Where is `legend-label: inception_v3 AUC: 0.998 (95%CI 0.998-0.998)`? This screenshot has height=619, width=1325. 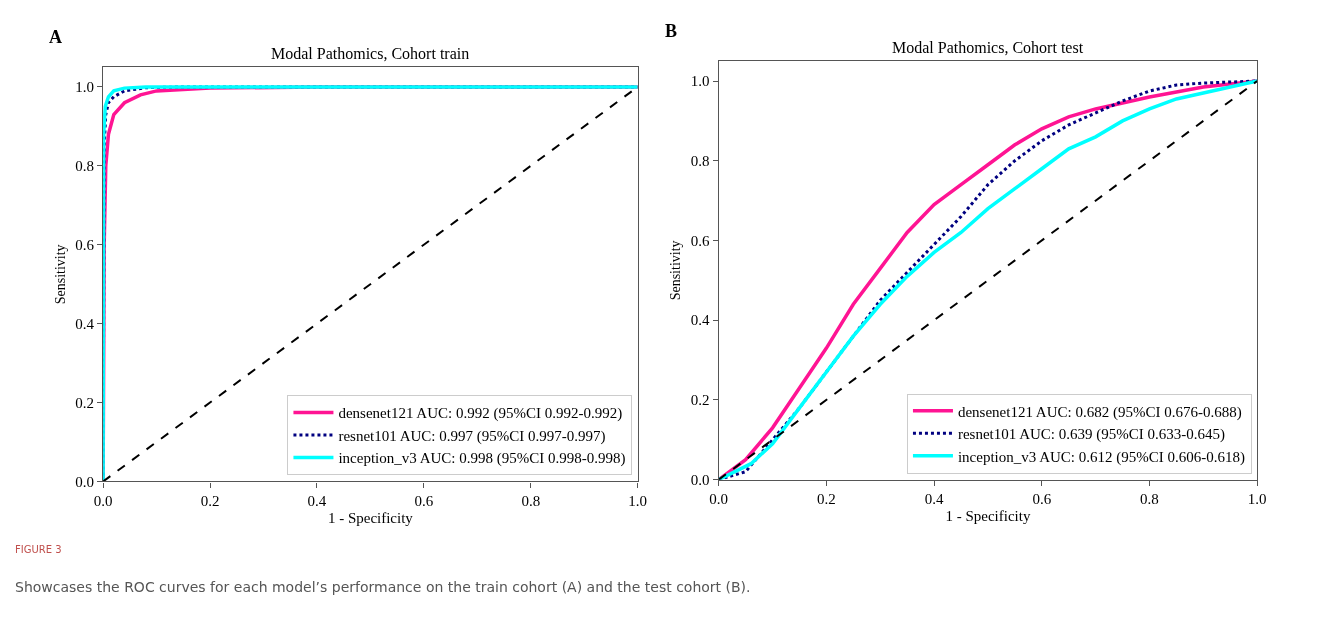
legend-label: inception_v3 AUC: 0.998 (95%CI 0.998-0.998) is located at coordinates (482, 459).